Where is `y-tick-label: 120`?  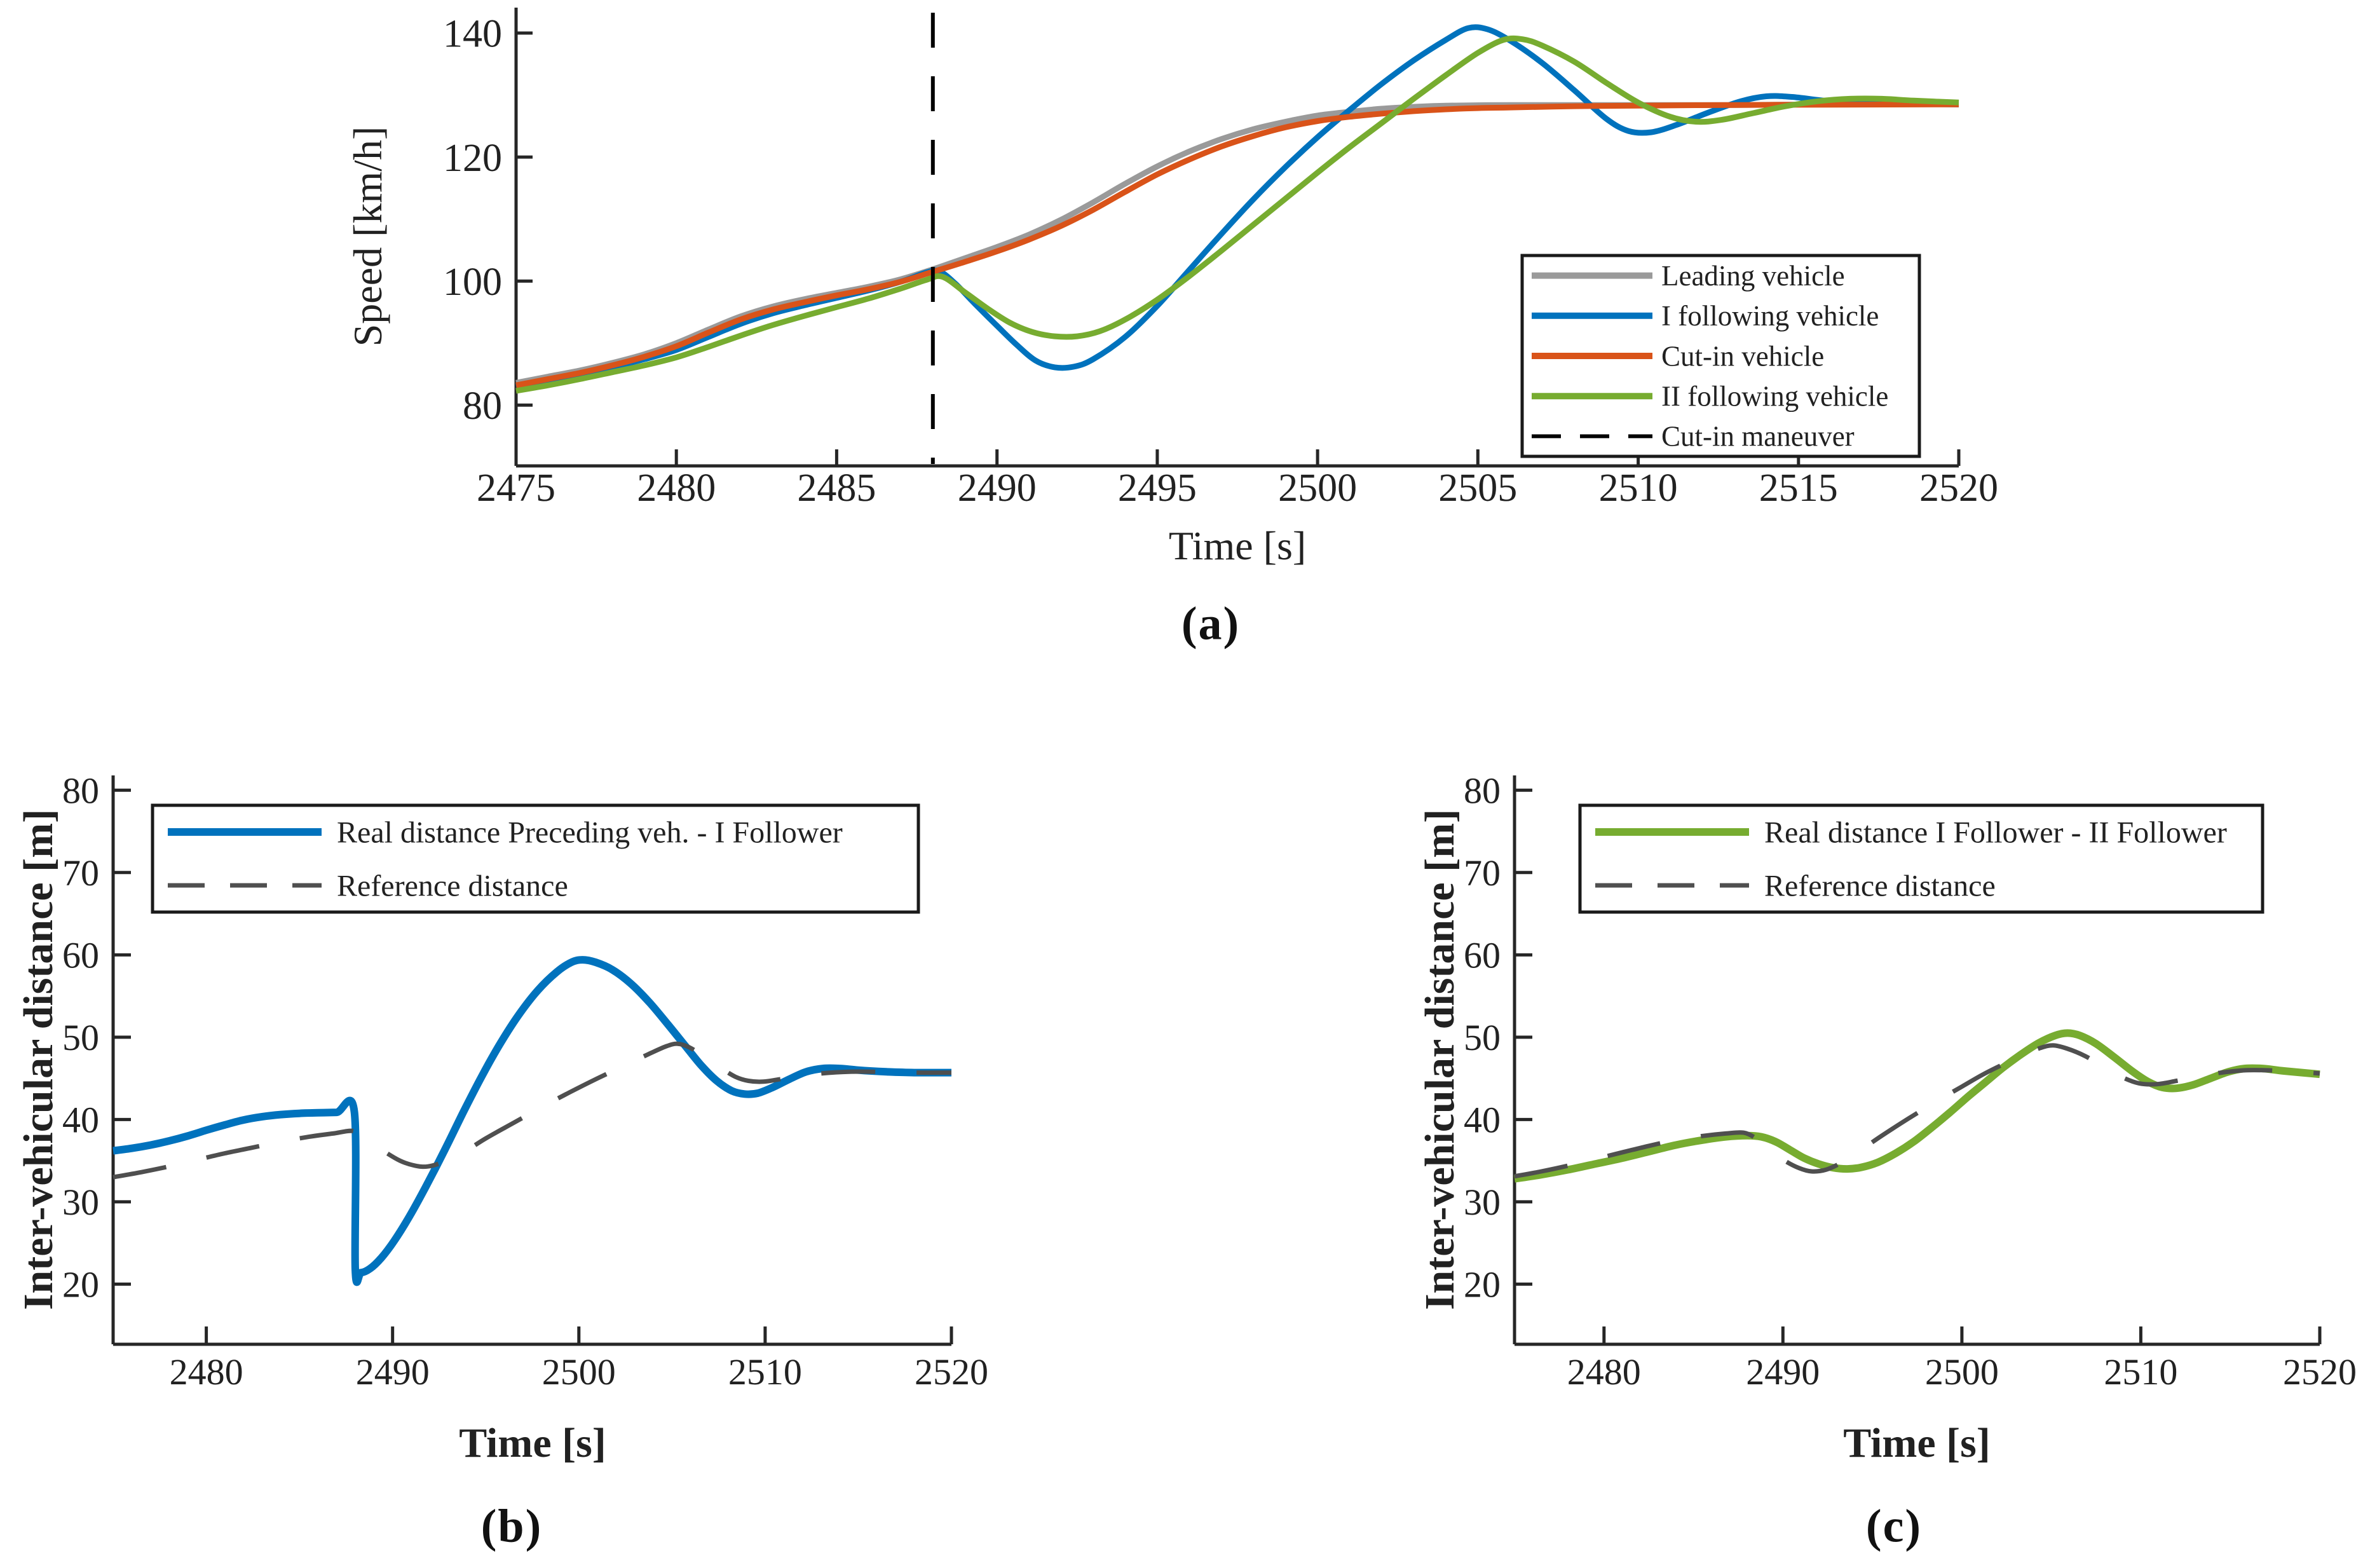 y-tick-label: 120 is located at coordinates (472, 158).